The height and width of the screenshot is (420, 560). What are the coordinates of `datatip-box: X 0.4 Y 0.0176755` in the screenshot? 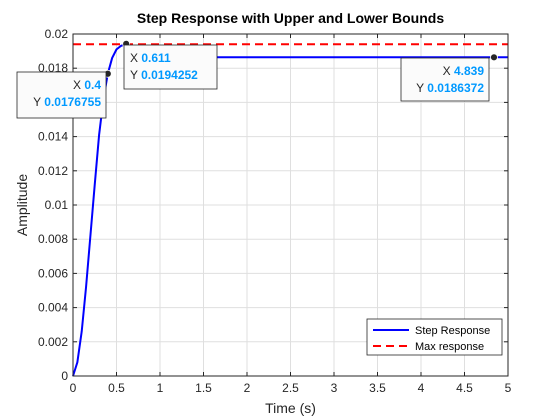 It's located at (61, 95).